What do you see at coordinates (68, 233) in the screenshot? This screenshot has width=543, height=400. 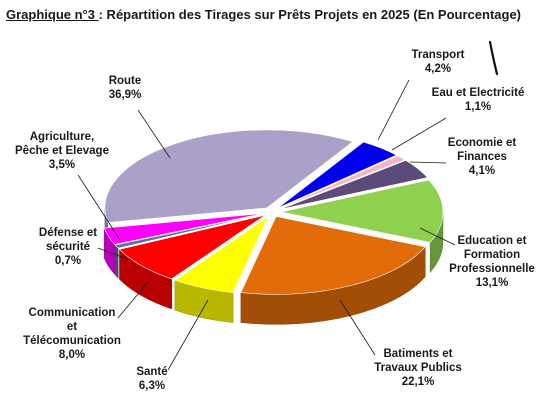 I see `slice-name-defense-et-securite: Défense et` at bounding box center [68, 233].